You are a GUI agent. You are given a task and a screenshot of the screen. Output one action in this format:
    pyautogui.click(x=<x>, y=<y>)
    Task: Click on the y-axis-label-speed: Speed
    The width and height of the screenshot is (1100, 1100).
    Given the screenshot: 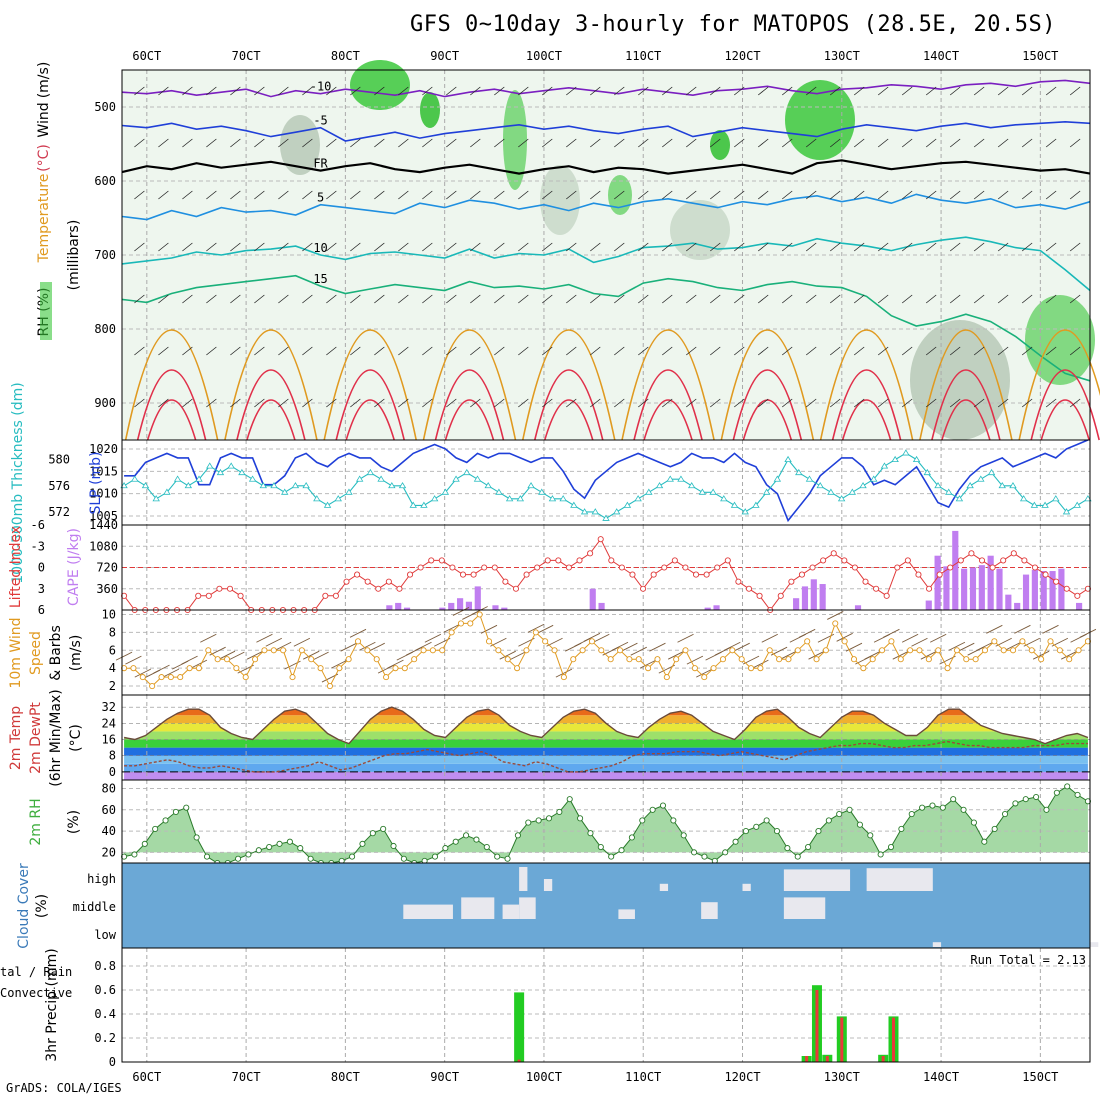 What is the action you would take?
    pyautogui.click(x=36, y=653)
    